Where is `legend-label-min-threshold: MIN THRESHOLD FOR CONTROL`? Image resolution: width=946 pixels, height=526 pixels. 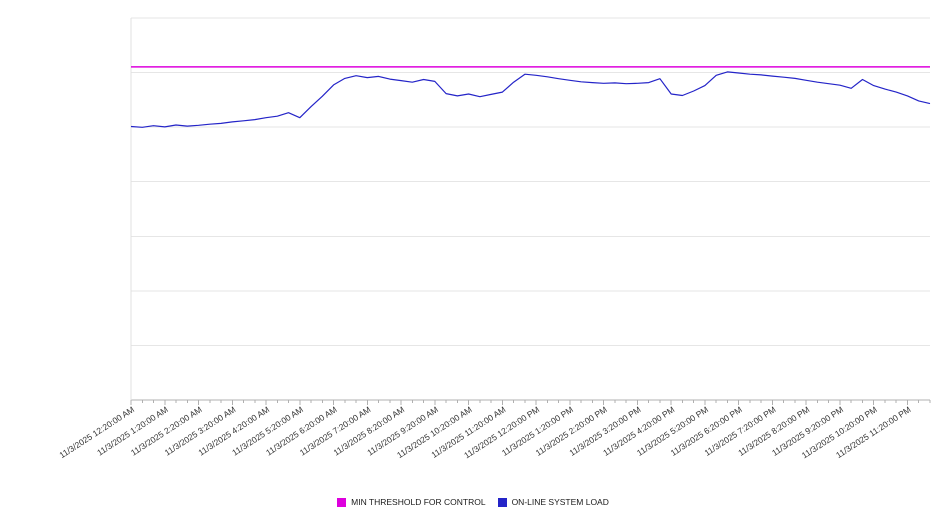 legend-label-min-threshold: MIN THRESHOLD FOR CONTROL is located at coordinates (418, 502).